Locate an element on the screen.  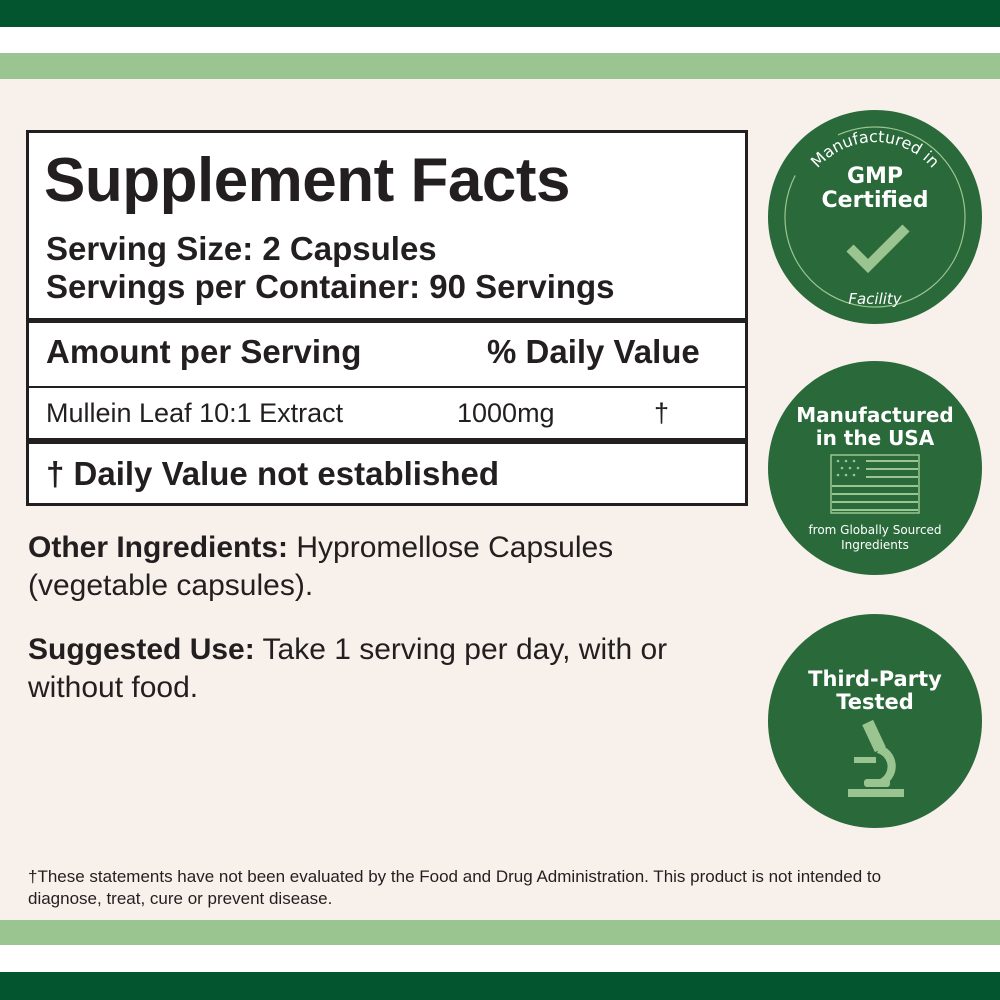
dv-footnote: † Daily Value not established is located at coordinates (272, 473).